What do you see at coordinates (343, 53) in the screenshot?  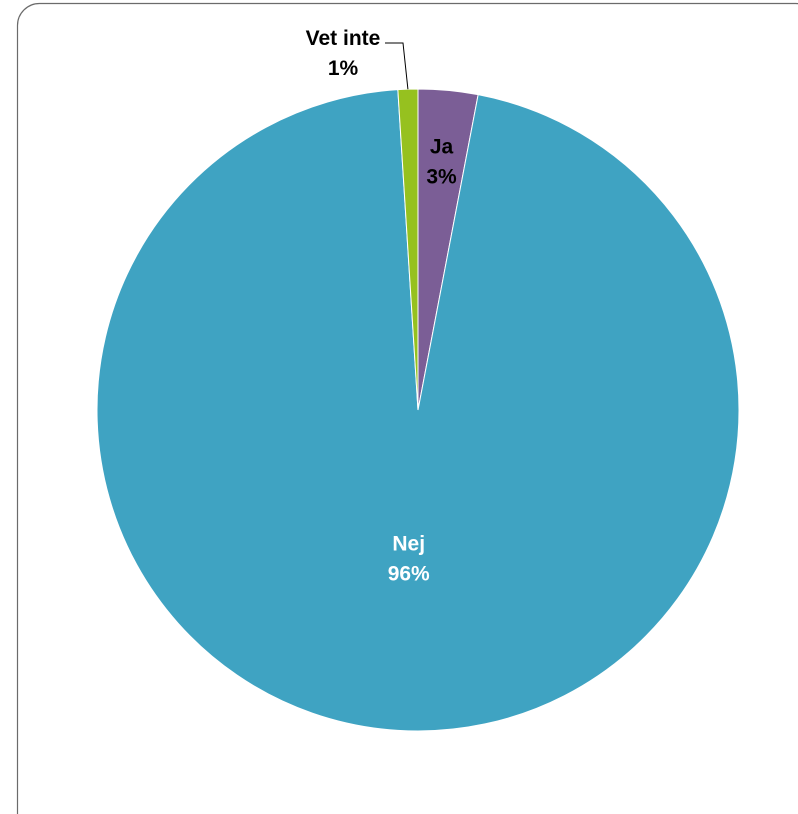 I see `data-label-vet-inte: Vet inte 1%` at bounding box center [343, 53].